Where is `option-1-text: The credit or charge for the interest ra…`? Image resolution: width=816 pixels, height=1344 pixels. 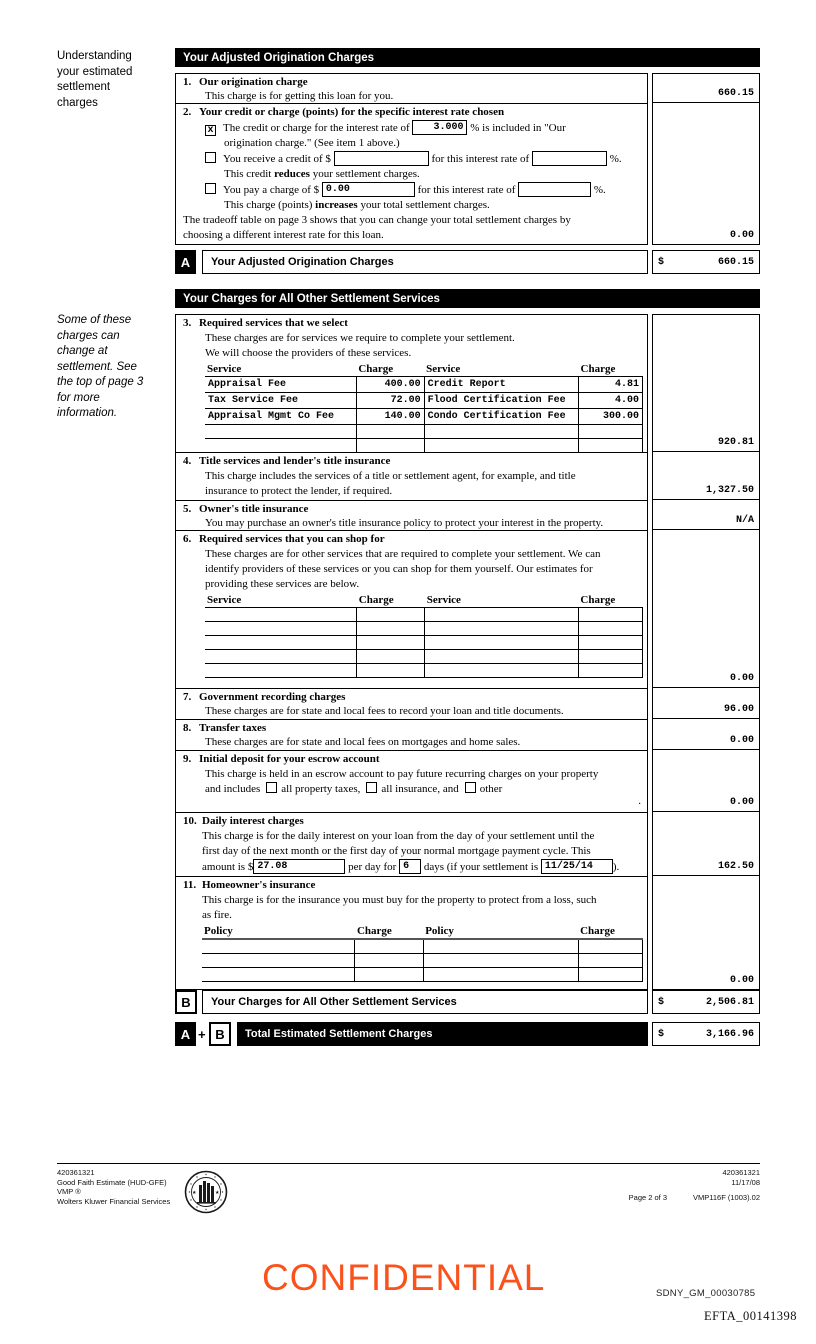 option-1-text: The credit or charge for the interest ra… is located at coordinates (318, 128).